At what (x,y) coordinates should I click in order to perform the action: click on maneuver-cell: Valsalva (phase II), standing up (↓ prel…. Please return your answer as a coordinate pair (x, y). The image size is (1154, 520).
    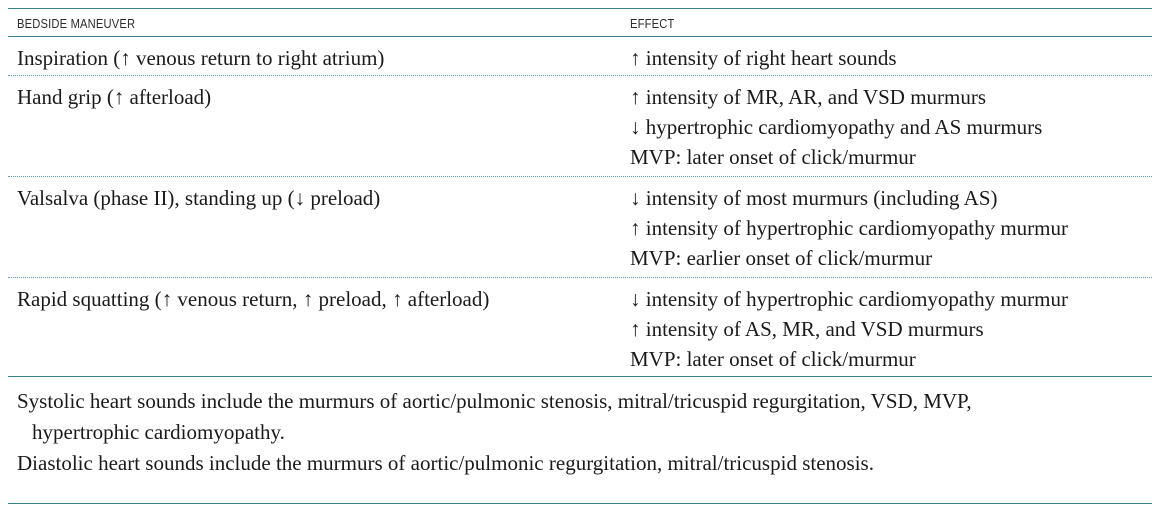
    Looking at the image, I should click on (199, 198).